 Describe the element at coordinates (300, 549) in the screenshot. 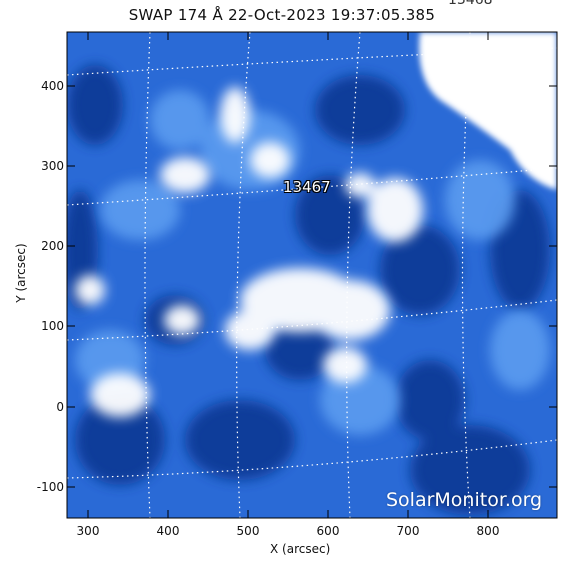

I see `x-axis-title: X (arcsec)` at that location.